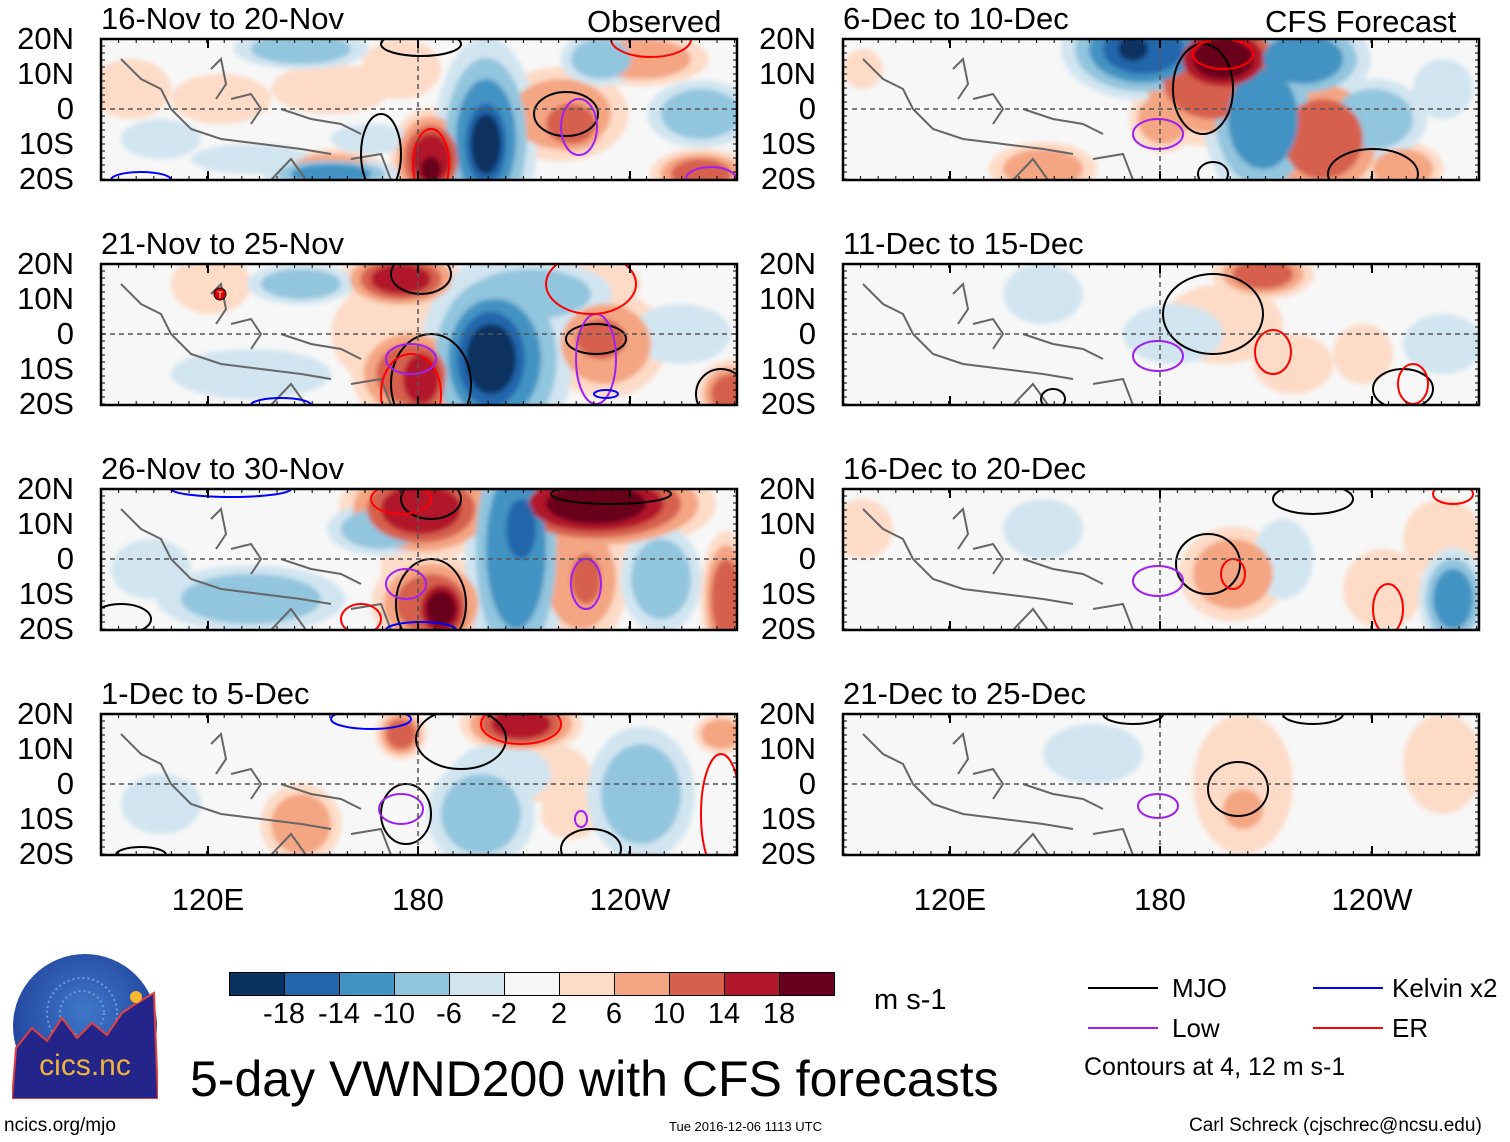  I want to click on forecast-header: CFS Forecast, so click(1361, 21).